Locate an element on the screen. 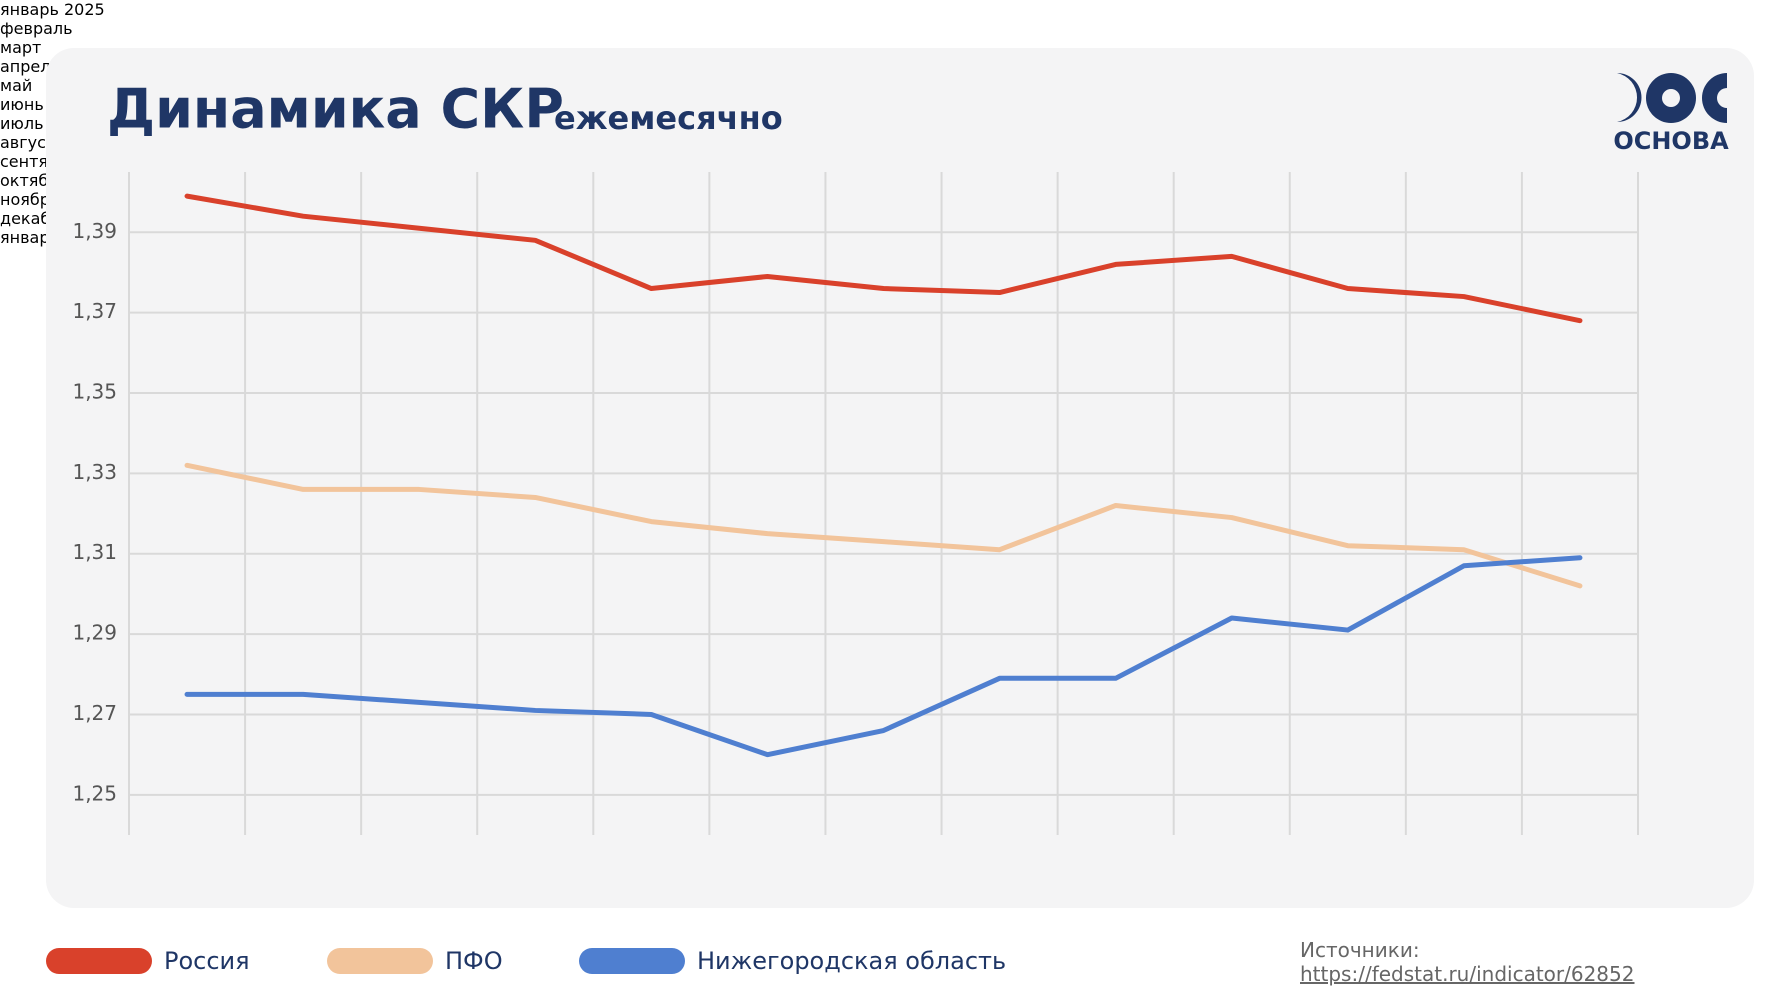 This screenshot has width=1790, height=1006. logo-text: ОСНОВА is located at coordinates (1671, 141).